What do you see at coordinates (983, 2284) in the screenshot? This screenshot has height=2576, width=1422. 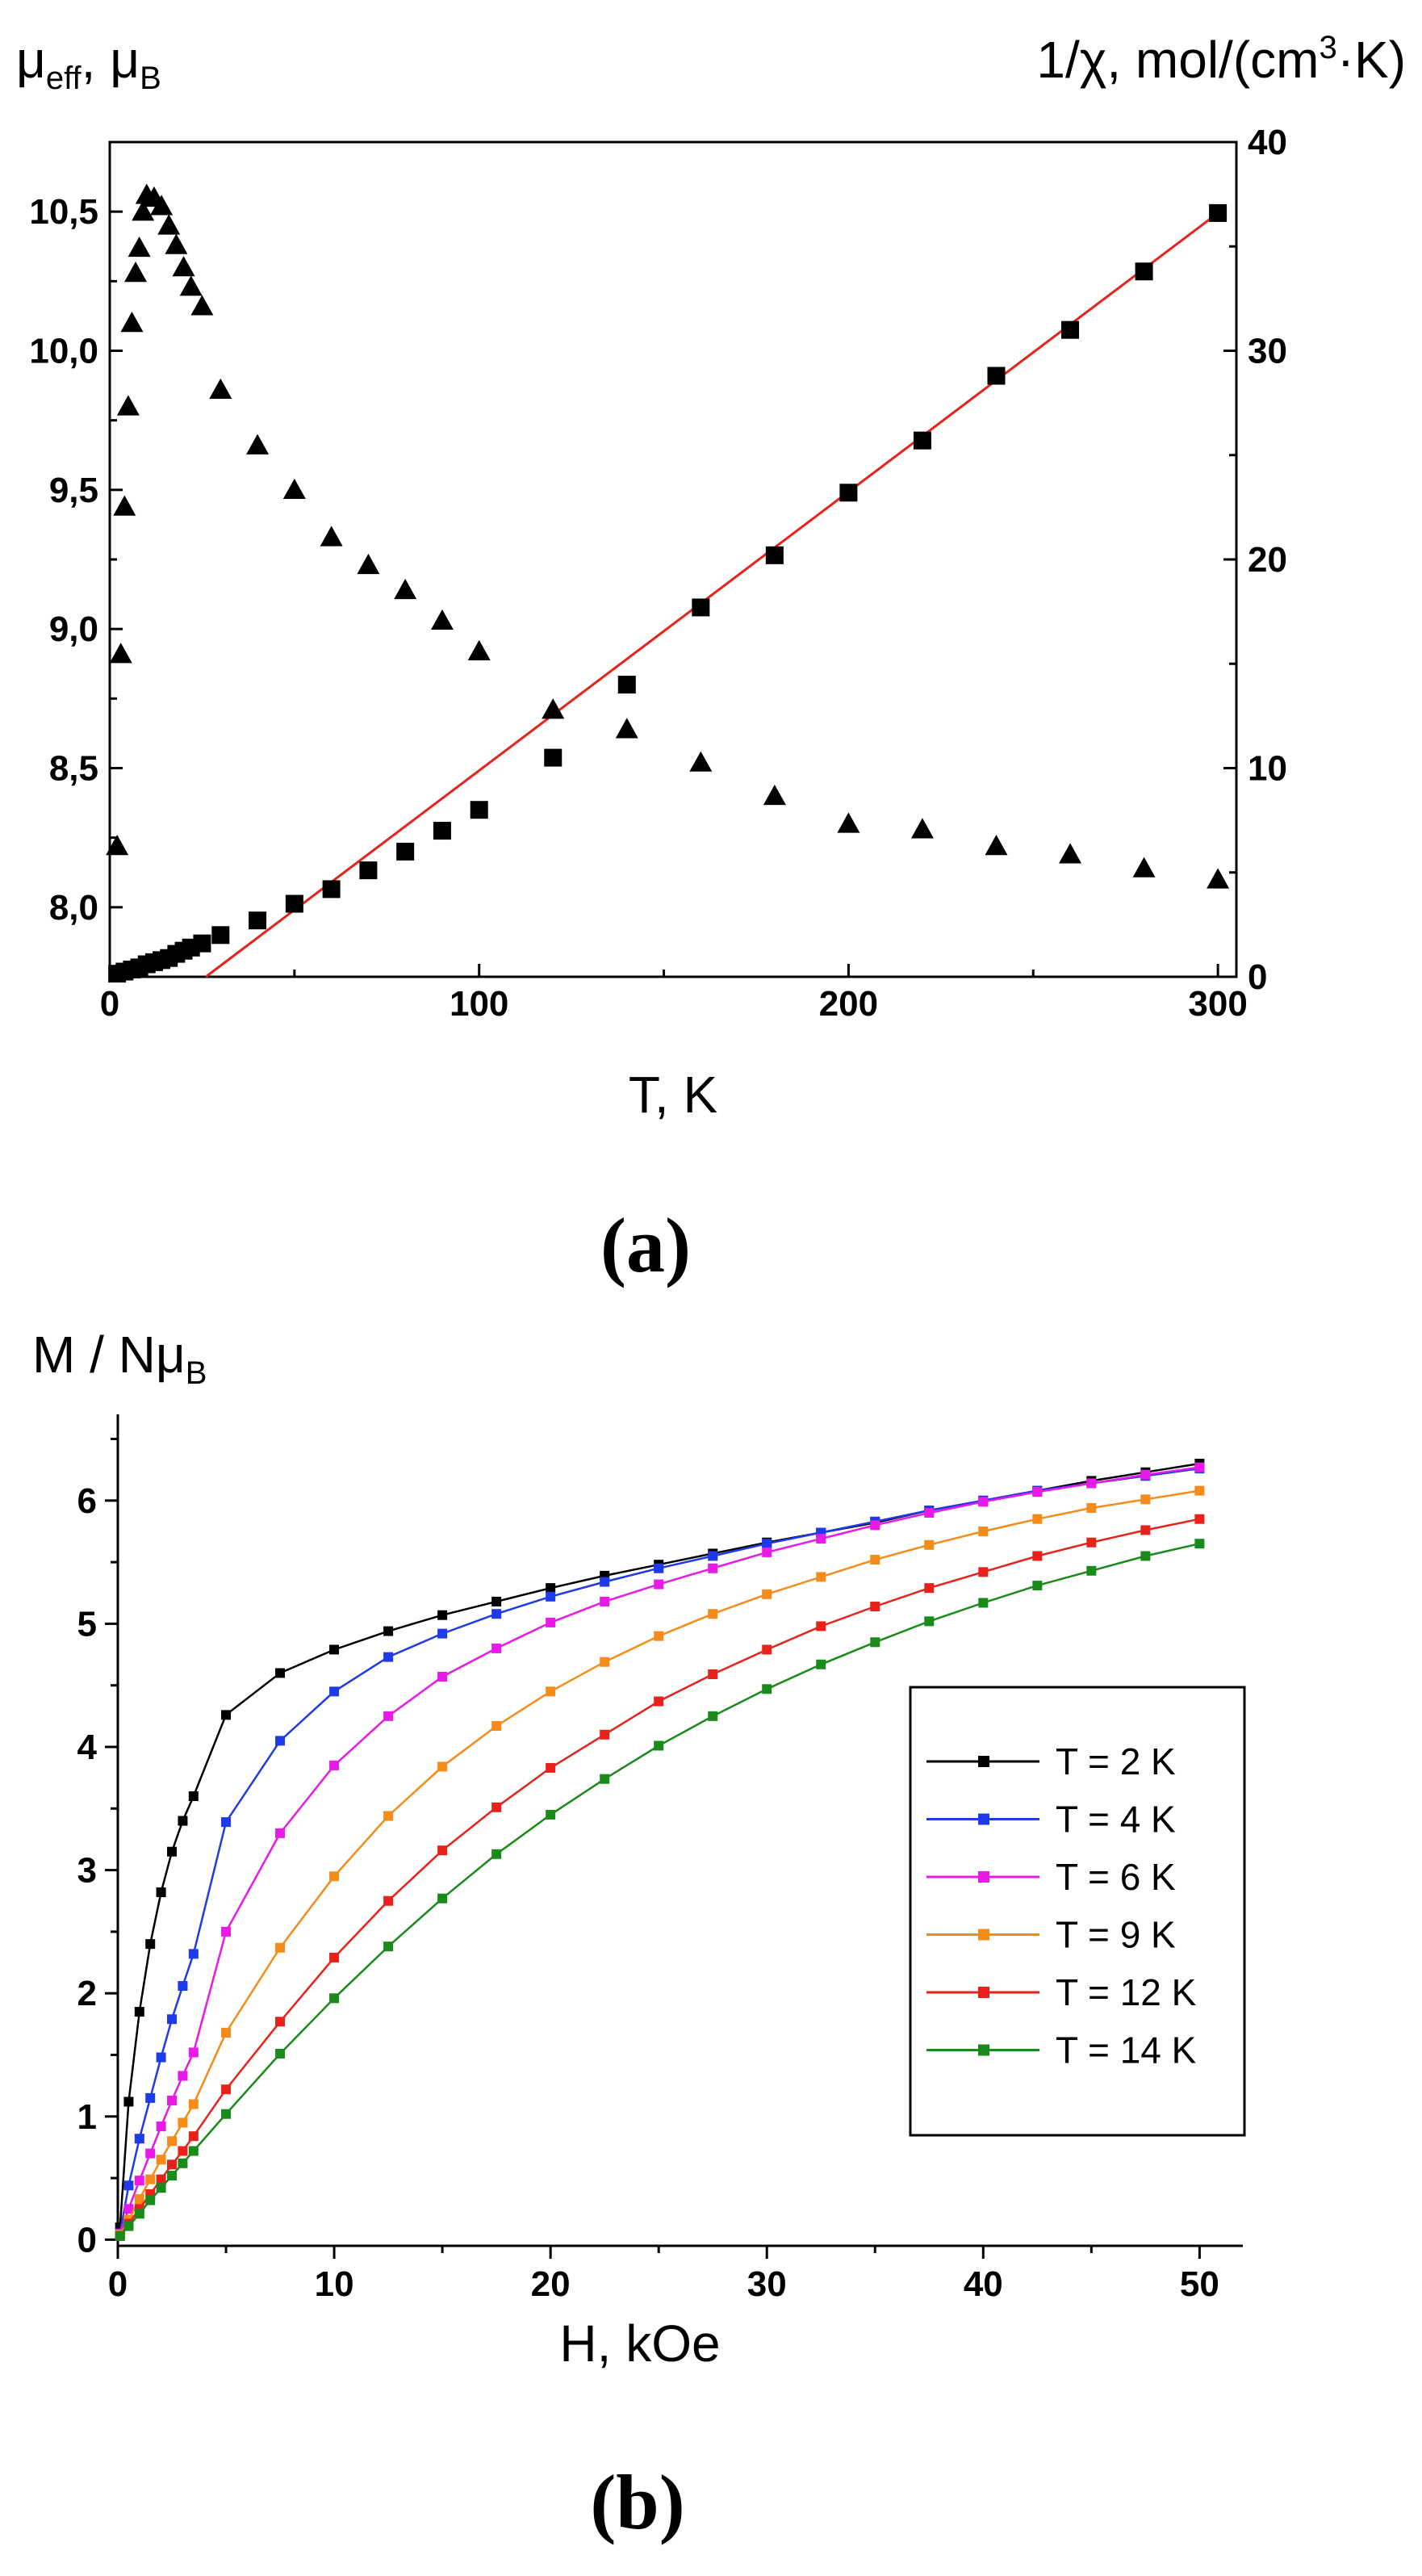 I see `x-tick-label-b: 40` at bounding box center [983, 2284].